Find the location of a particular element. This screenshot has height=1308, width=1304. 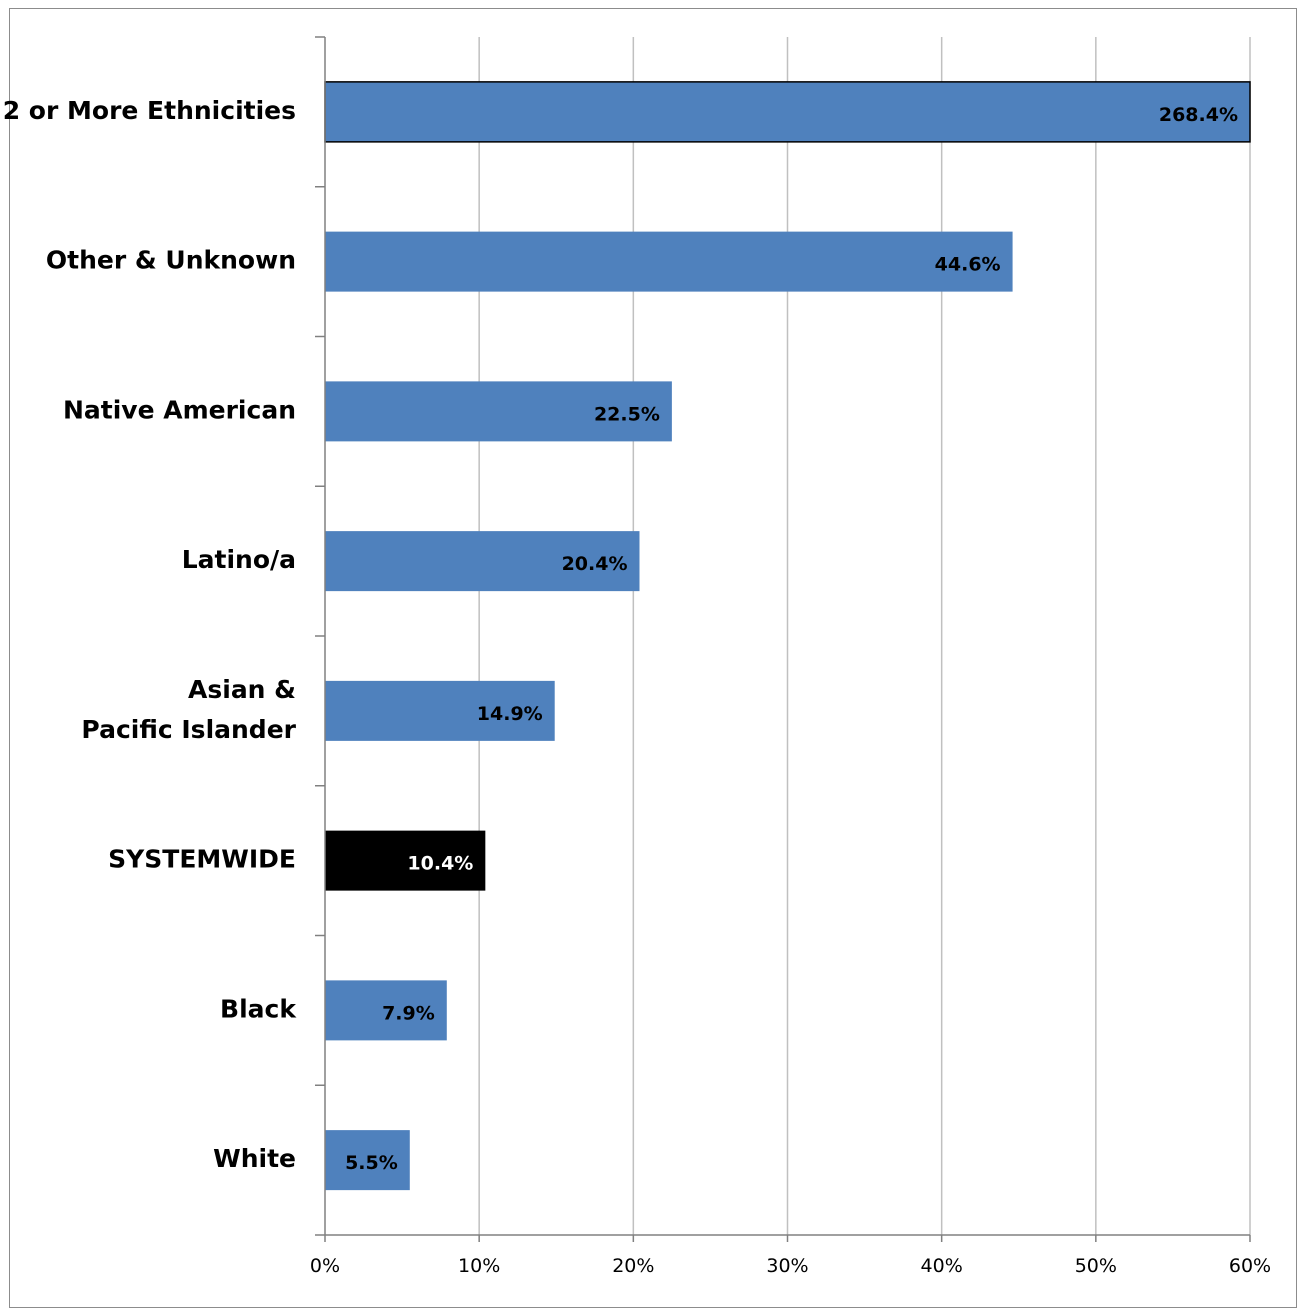

x-tick-label: 50% is located at coordinates (1096, 1266).